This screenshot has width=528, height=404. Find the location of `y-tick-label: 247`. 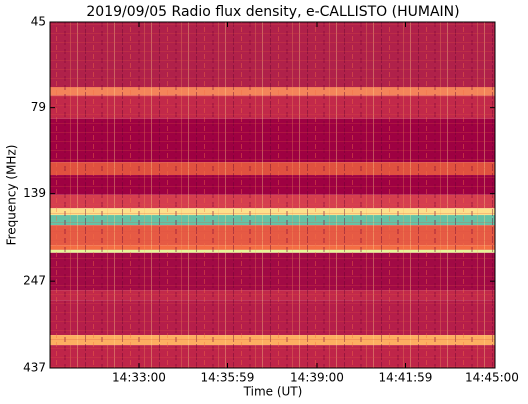

y-tick-label: 247 is located at coordinates (34, 281).